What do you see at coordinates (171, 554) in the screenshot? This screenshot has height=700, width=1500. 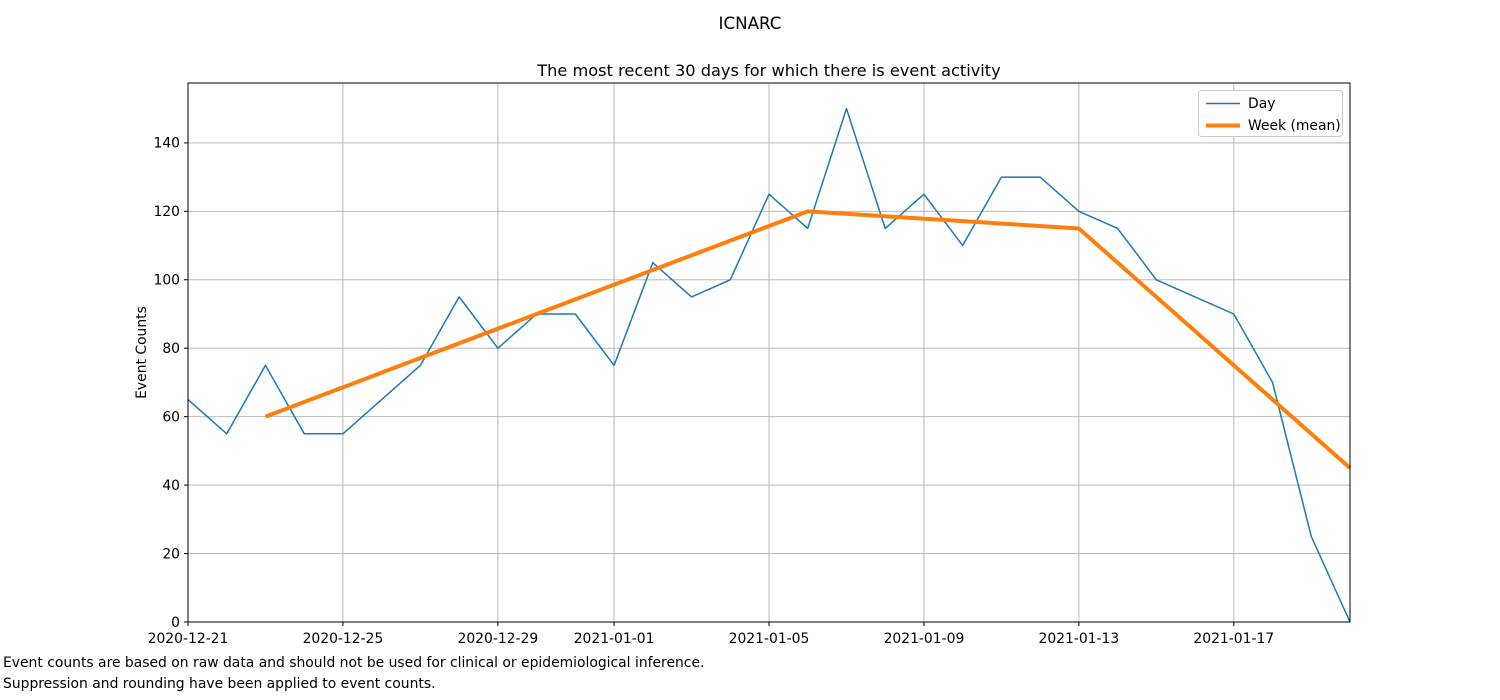 I see `y-tick-label: 20` at bounding box center [171, 554].